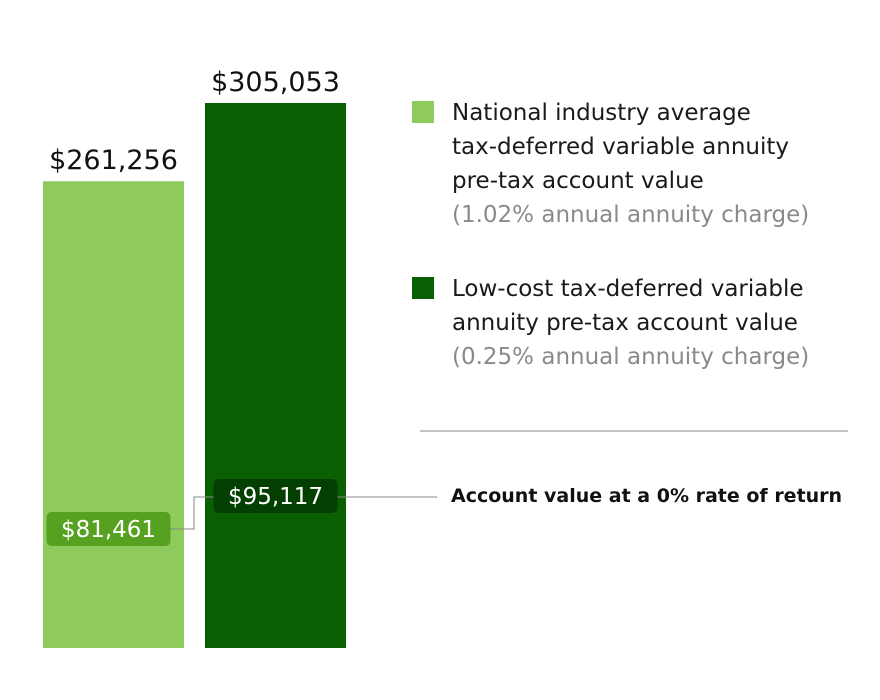 Image resolution: width=880 pixels, height=700 pixels. What do you see at coordinates (113, 160) in the screenshot?
I see `bar-value-label: $261,256` at bounding box center [113, 160].